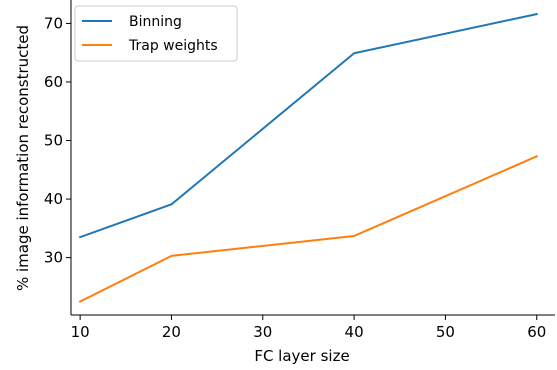 The height and width of the screenshot is (370, 557). What do you see at coordinates (53, 258) in the screenshot?
I see `y-tick-label: 30` at bounding box center [53, 258].